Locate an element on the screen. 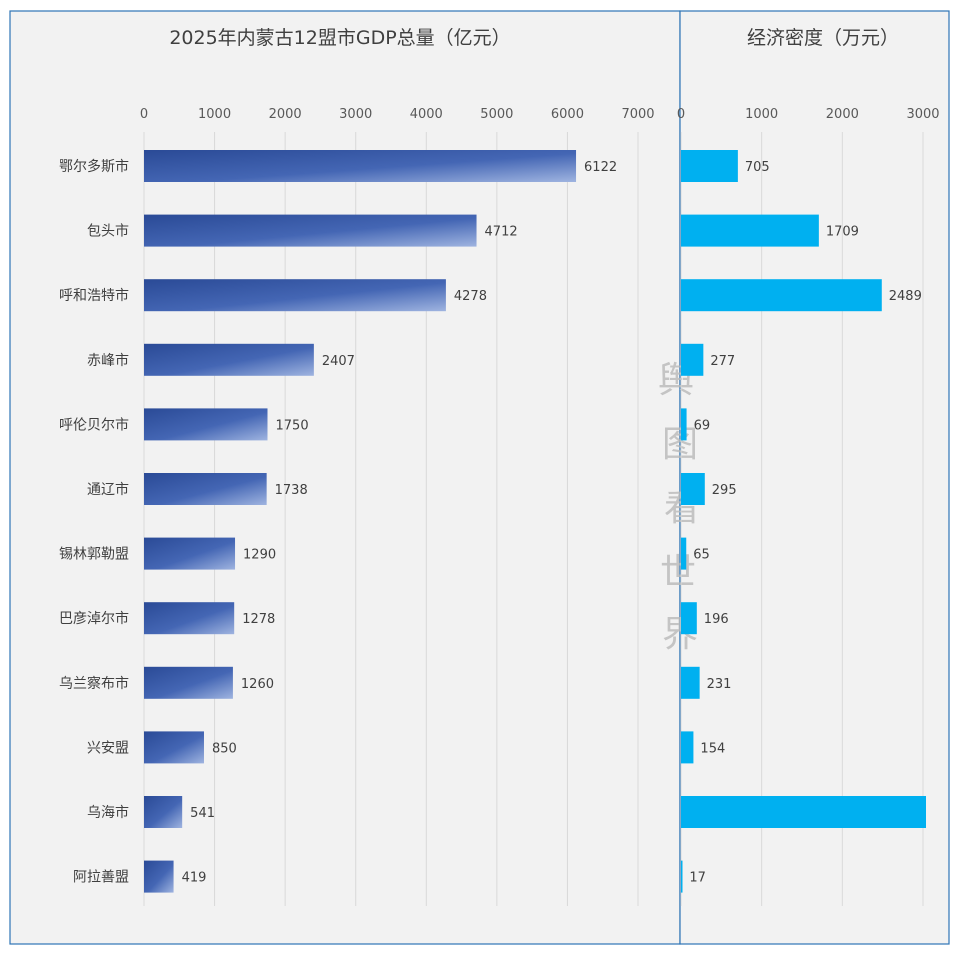 The height and width of the screenshot is (958, 960). density-data-label: 1709 is located at coordinates (842, 232).